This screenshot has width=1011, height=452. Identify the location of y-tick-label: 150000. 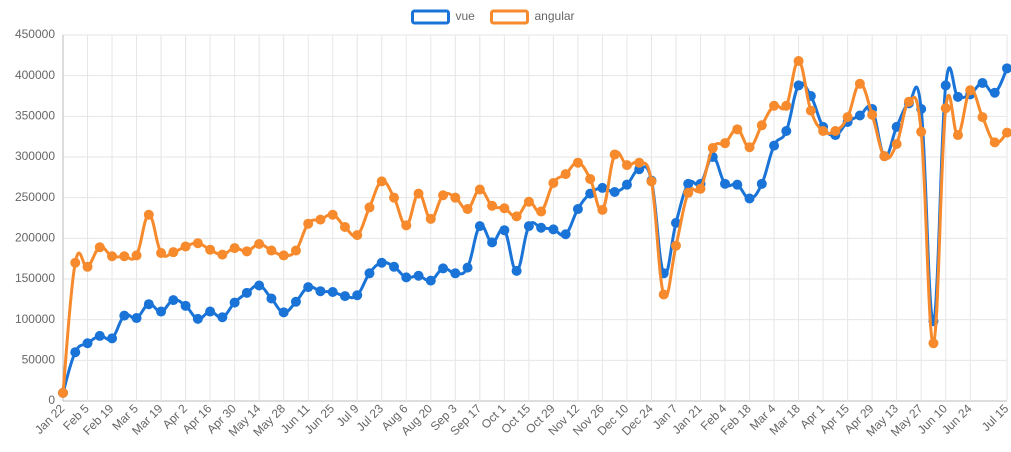
(35, 278).